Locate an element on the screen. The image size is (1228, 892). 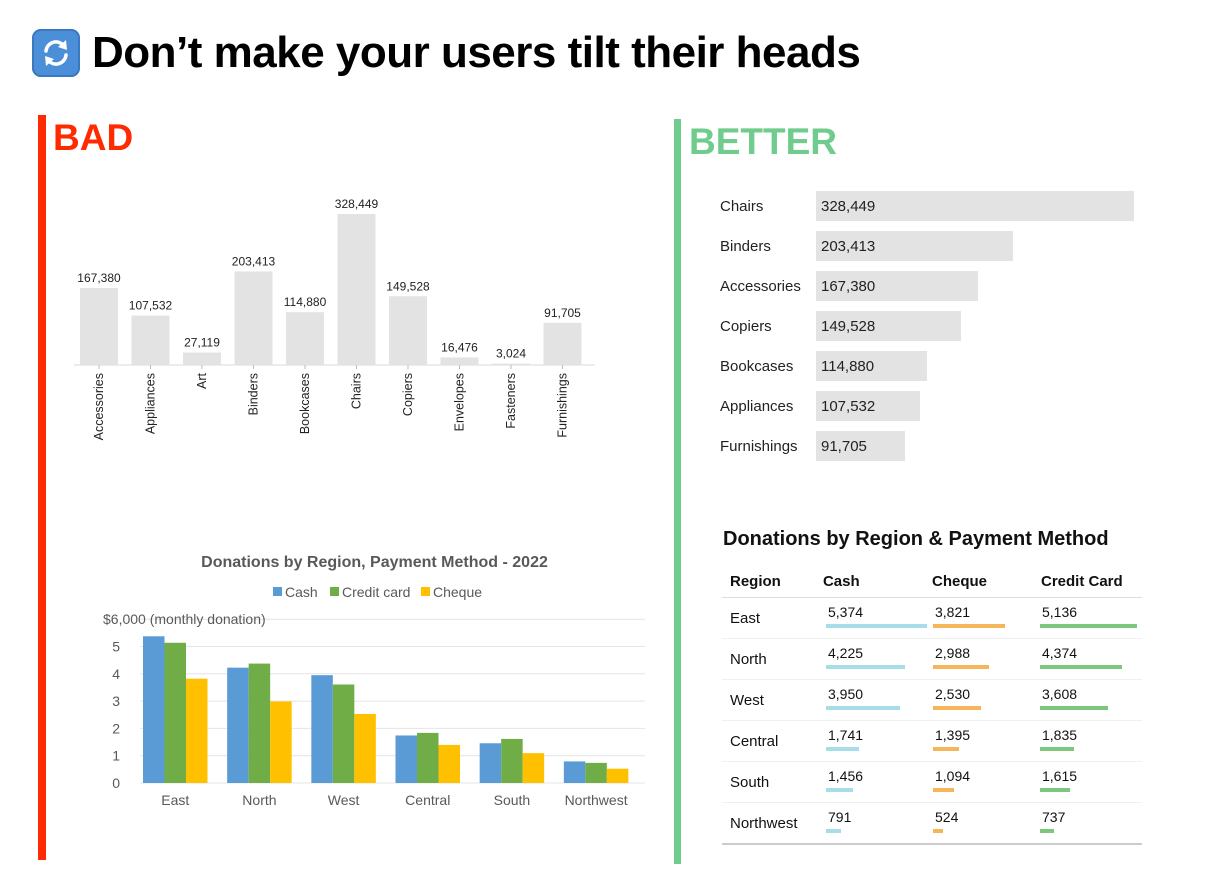
data-label: 27,119 is located at coordinates (202, 343).